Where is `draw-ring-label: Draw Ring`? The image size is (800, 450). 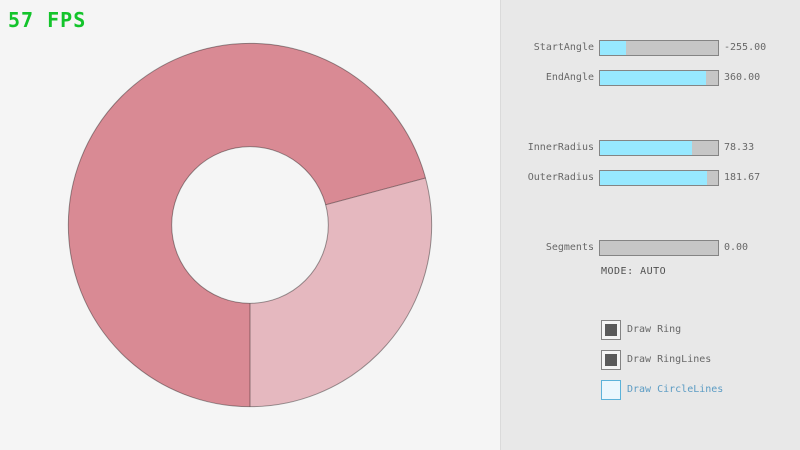
draw-ring-label: Draw Ring is located at coordinates (654, 329).